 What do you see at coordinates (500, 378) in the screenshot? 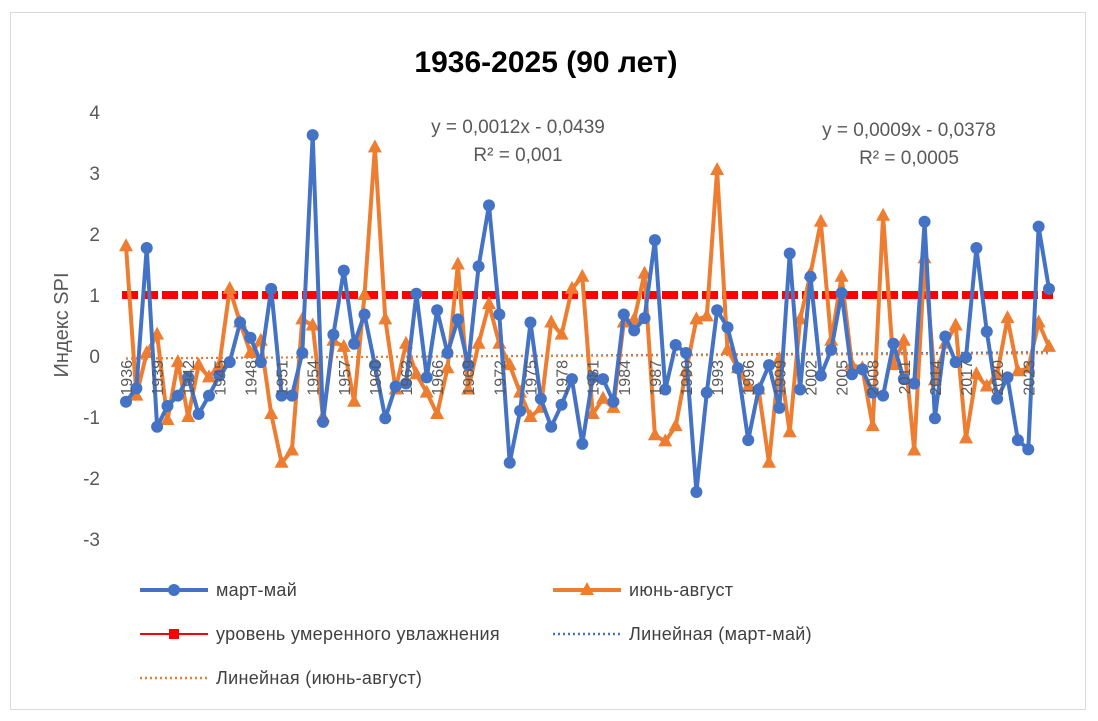
I see `x-tick-label: 1972` at bounding box center [500, 378].